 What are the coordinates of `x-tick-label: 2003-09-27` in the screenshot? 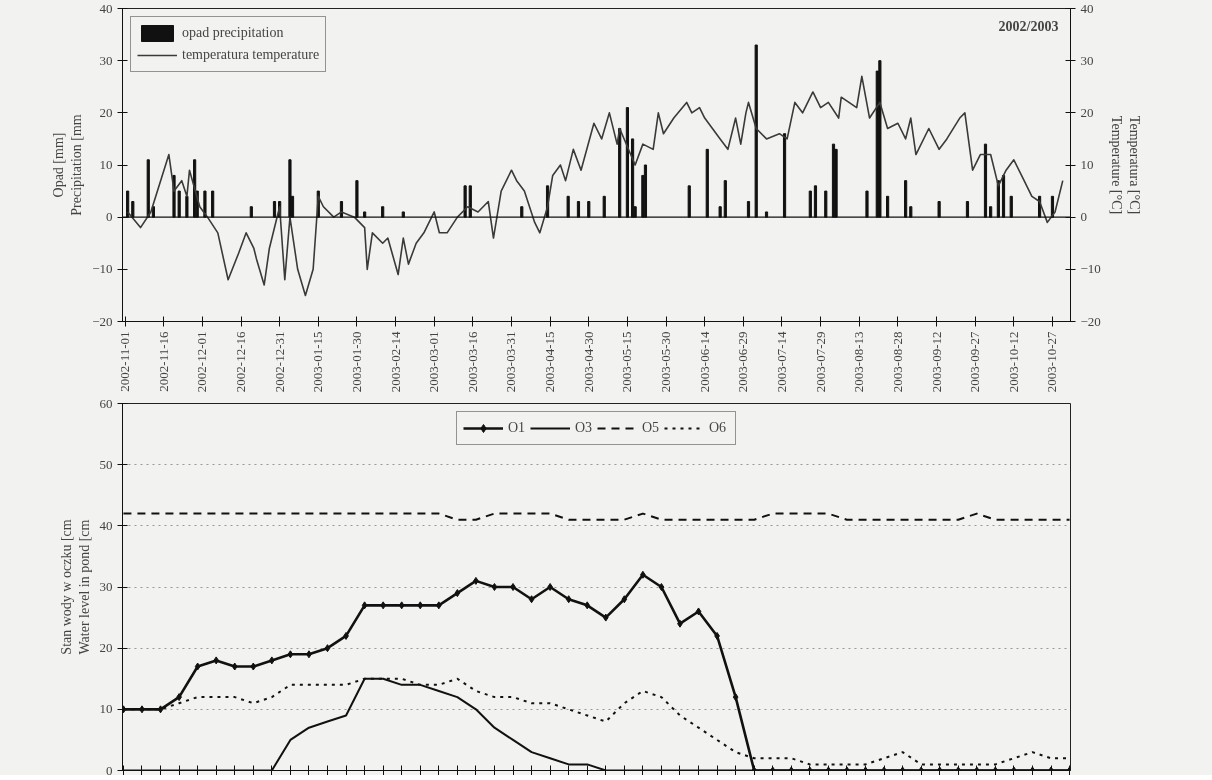 It's located at (975, 362).